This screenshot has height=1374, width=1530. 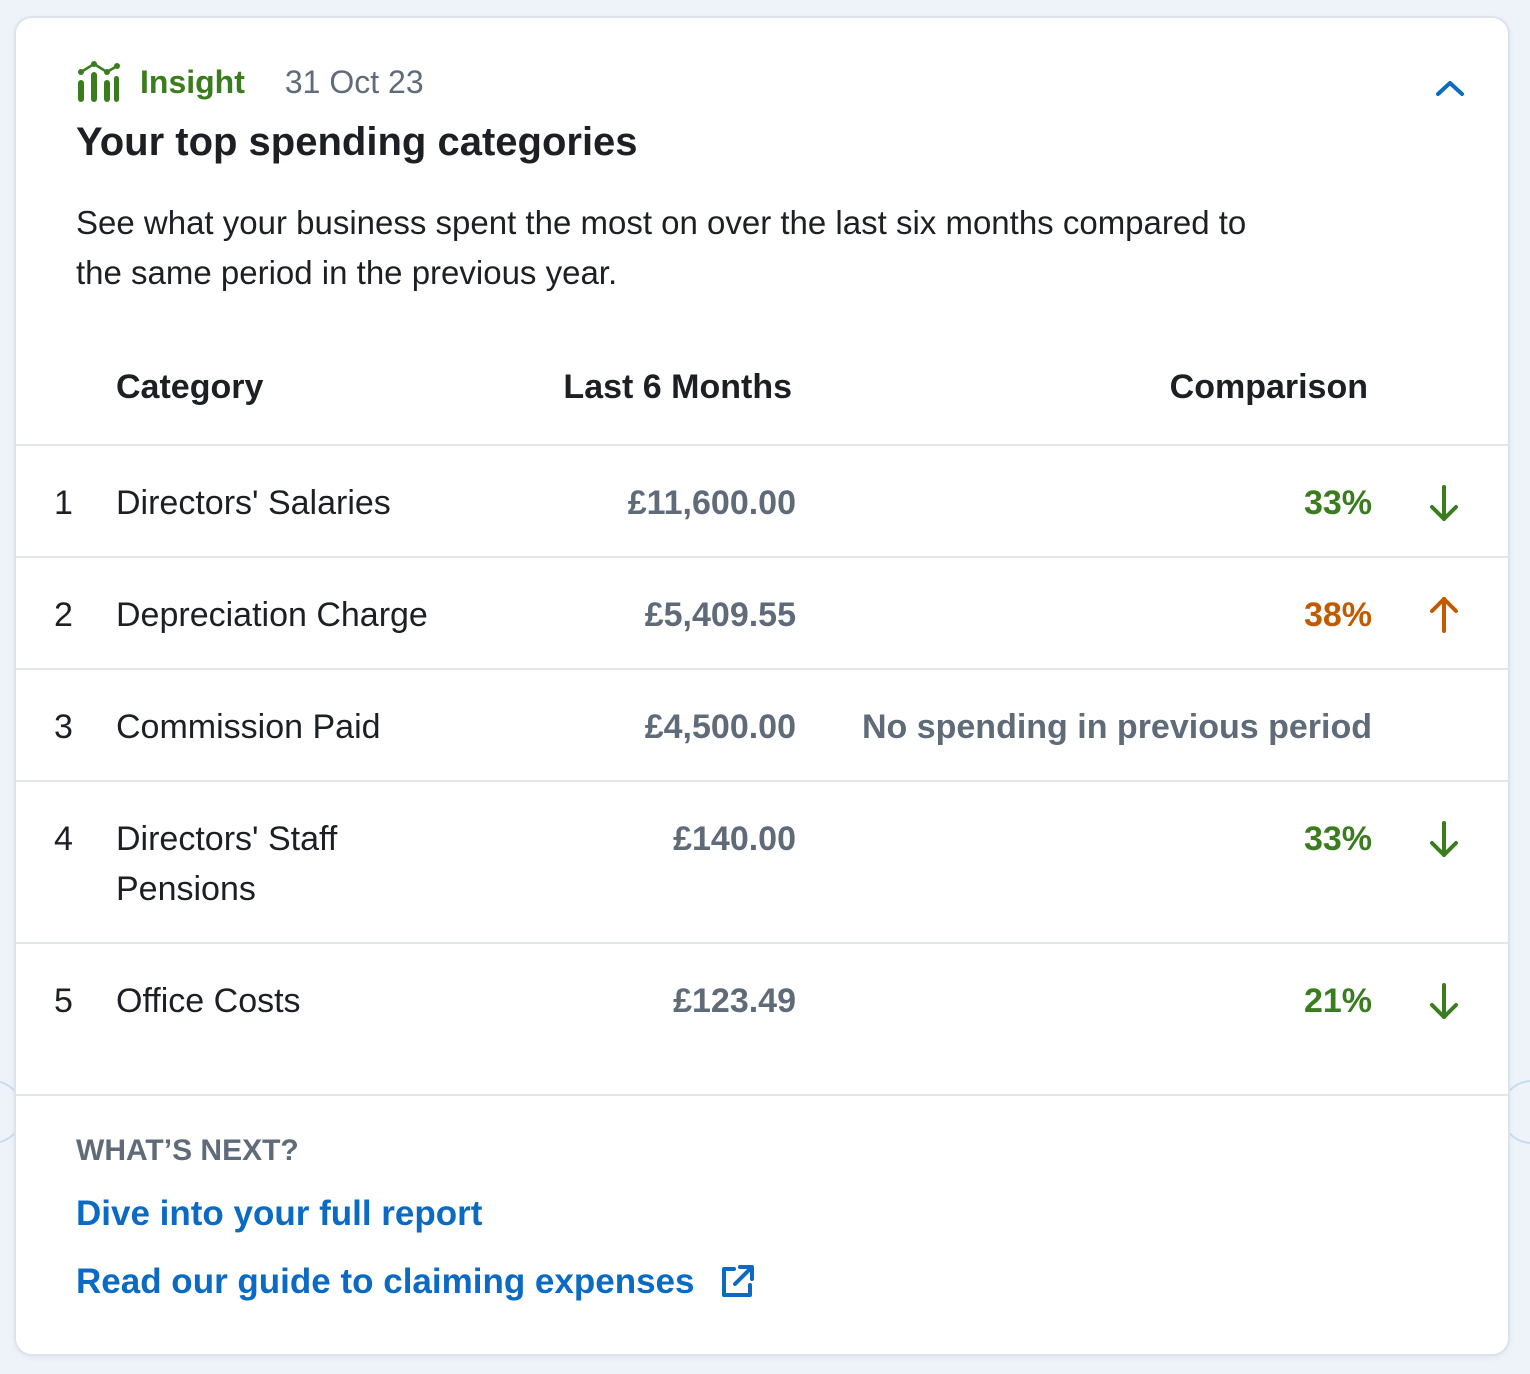 What do you see at coordinates (1116, 727) in the screenshot?
I see `row-comparison: No spending in previous period` at bounding box center [1116, 727].